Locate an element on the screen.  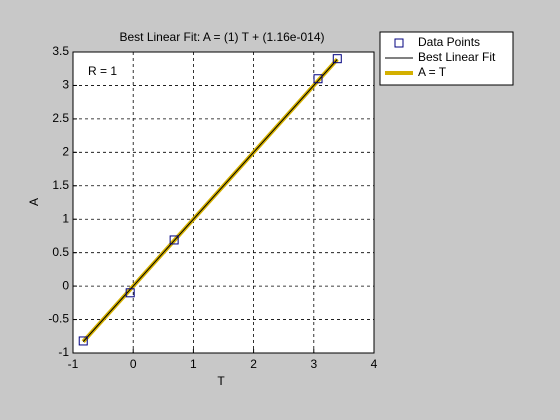
x-tick-label: 0 is located at coordinates (133, 364).